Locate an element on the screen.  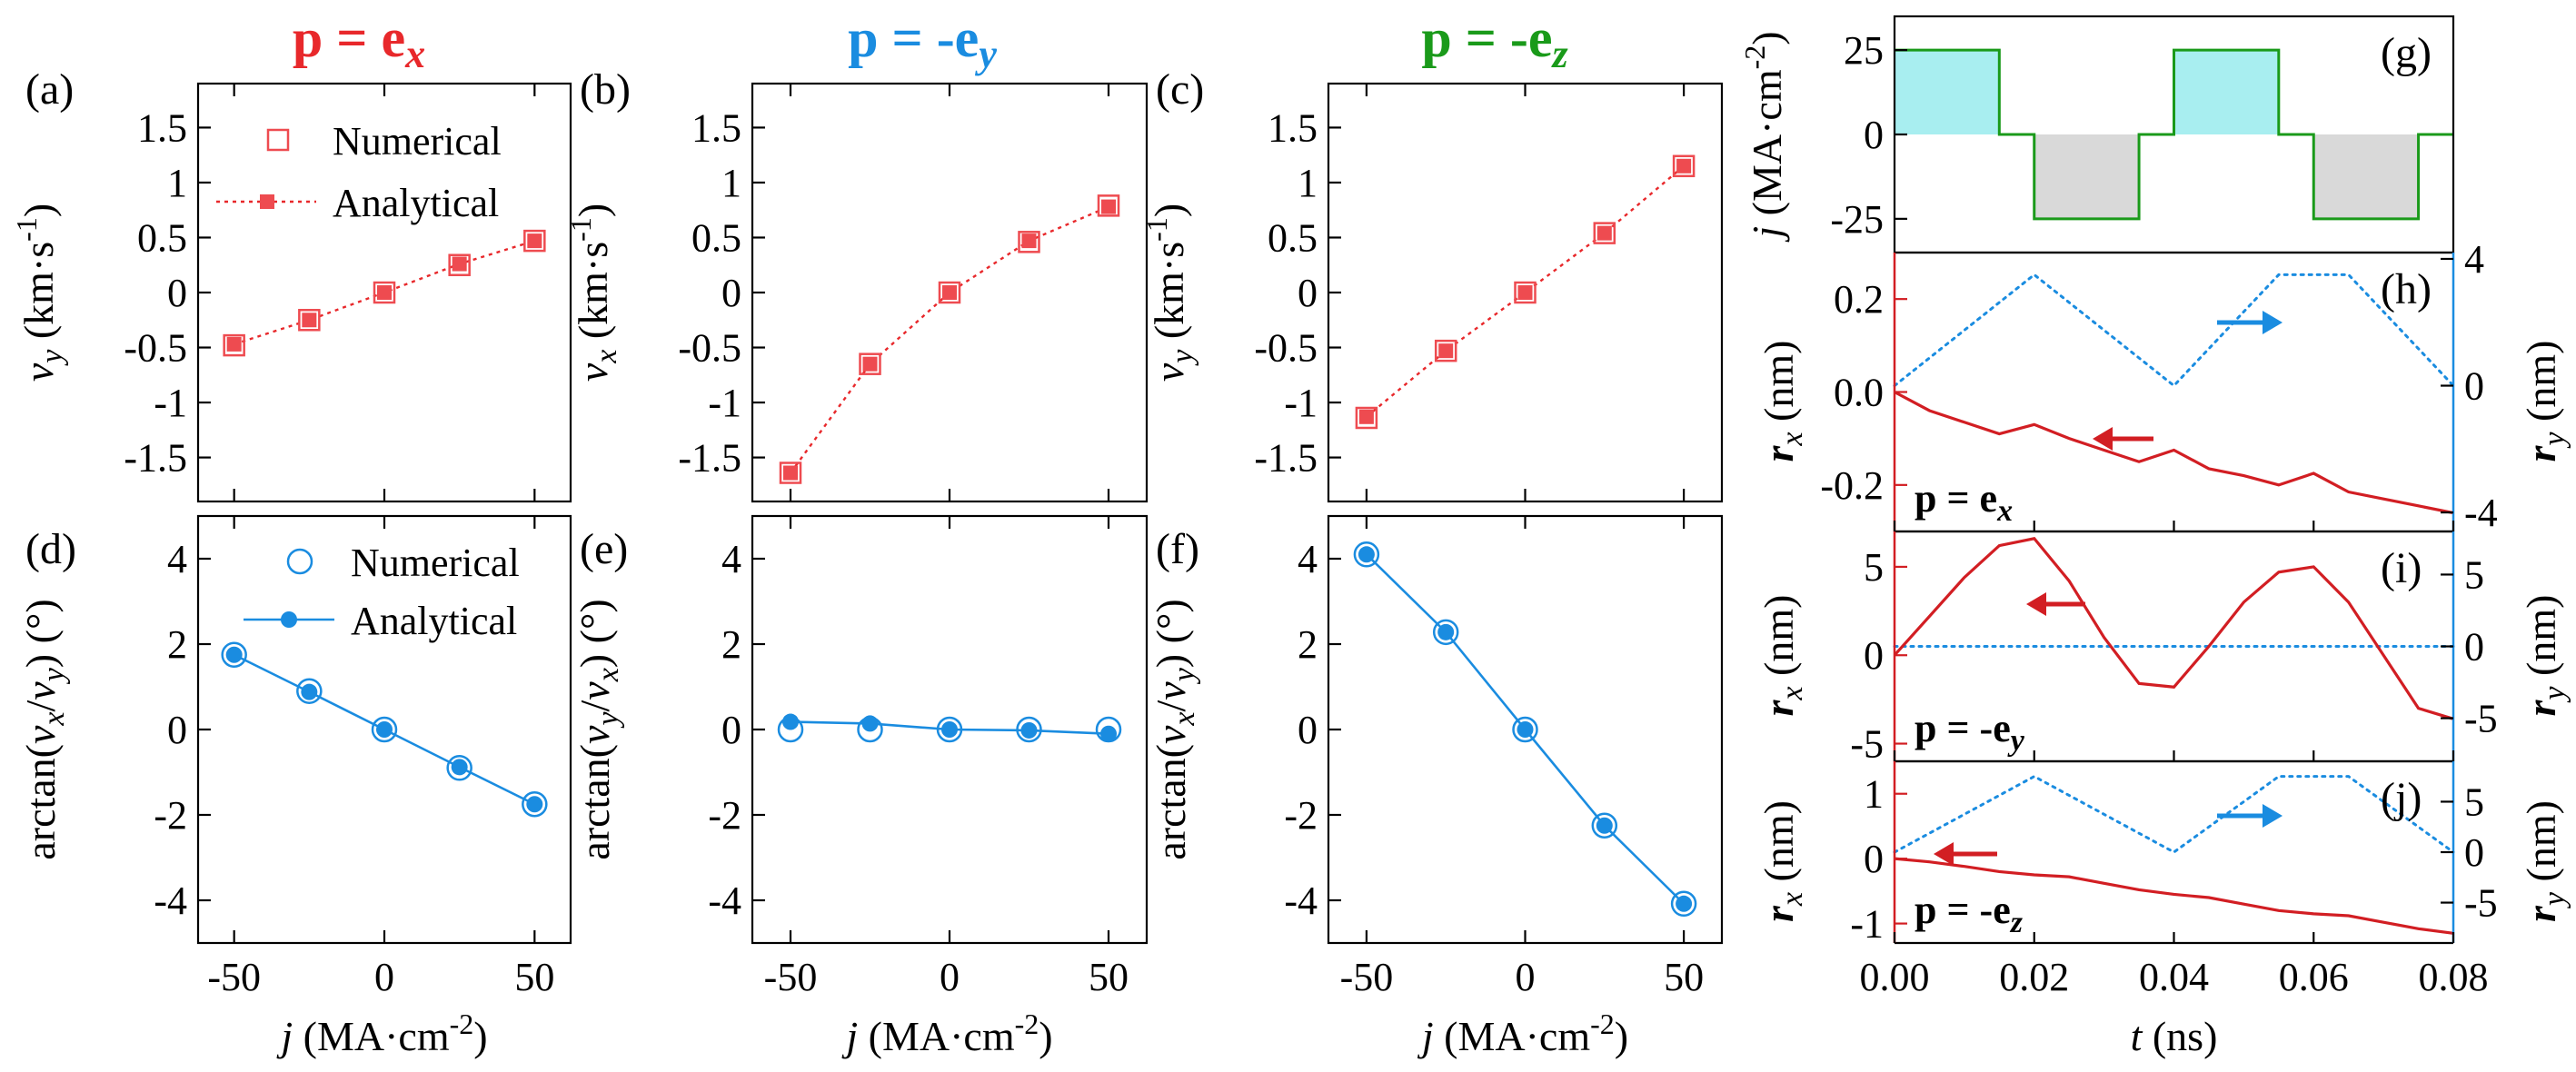
panel-j-ytick-label: -1 is located at coordinates (1867, 924).